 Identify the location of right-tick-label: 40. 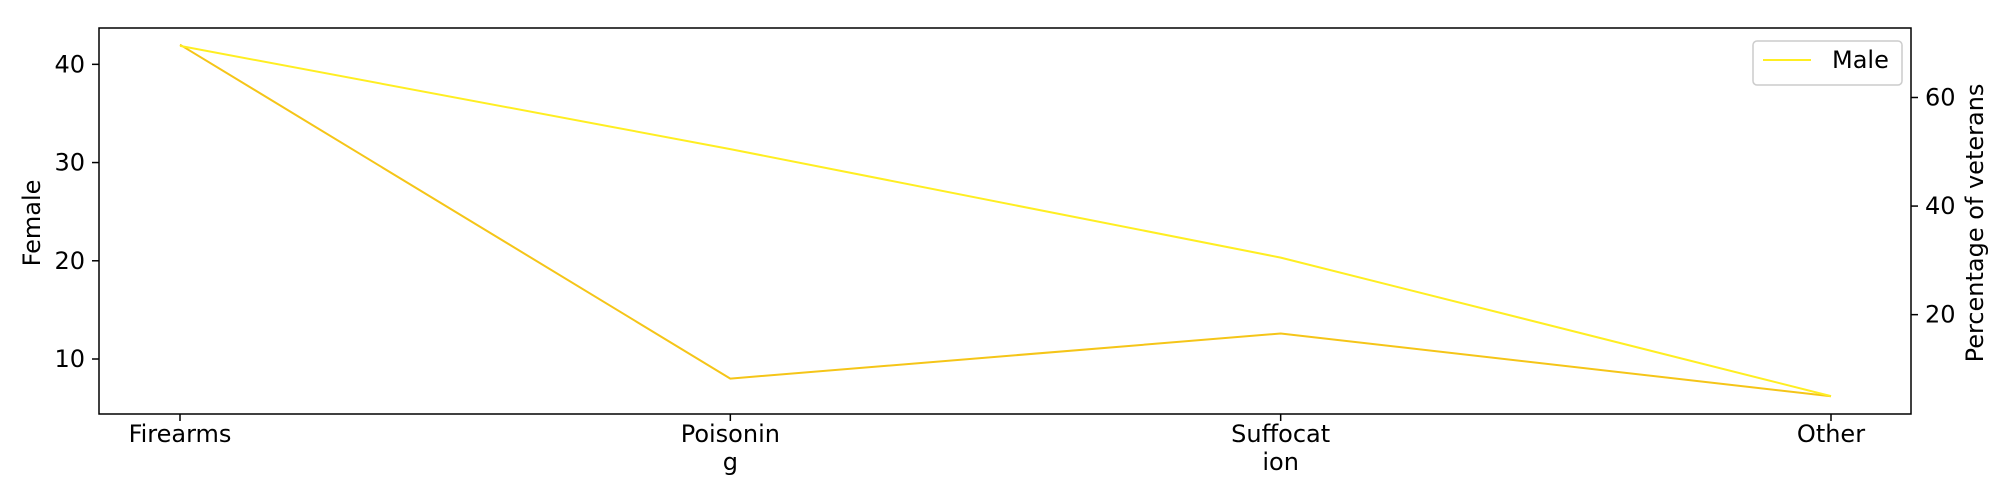
(1940, 206).